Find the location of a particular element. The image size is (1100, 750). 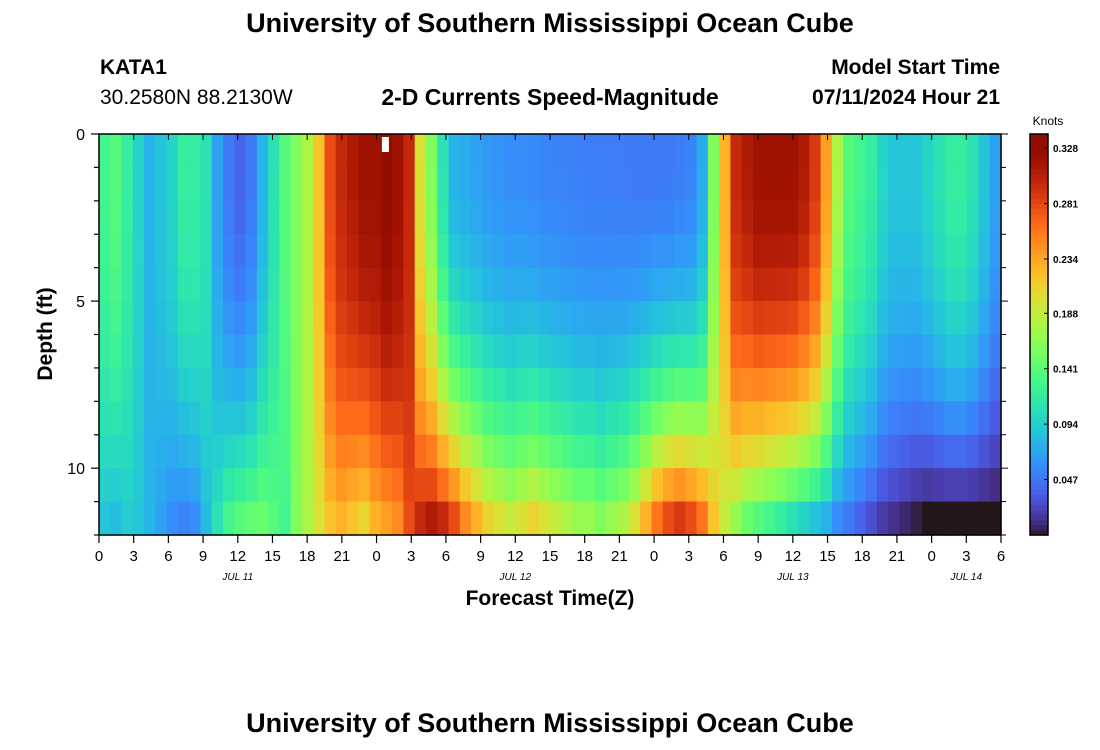

x-tick-label: 0 is located at coordinates (654, 556).